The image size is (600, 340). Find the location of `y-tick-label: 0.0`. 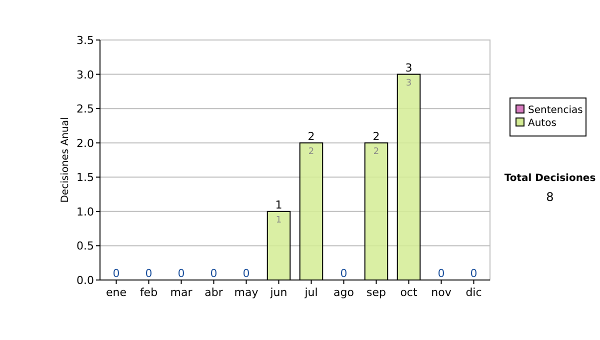

y-tick-label: 0.0 is located at coordinates (85, 280).